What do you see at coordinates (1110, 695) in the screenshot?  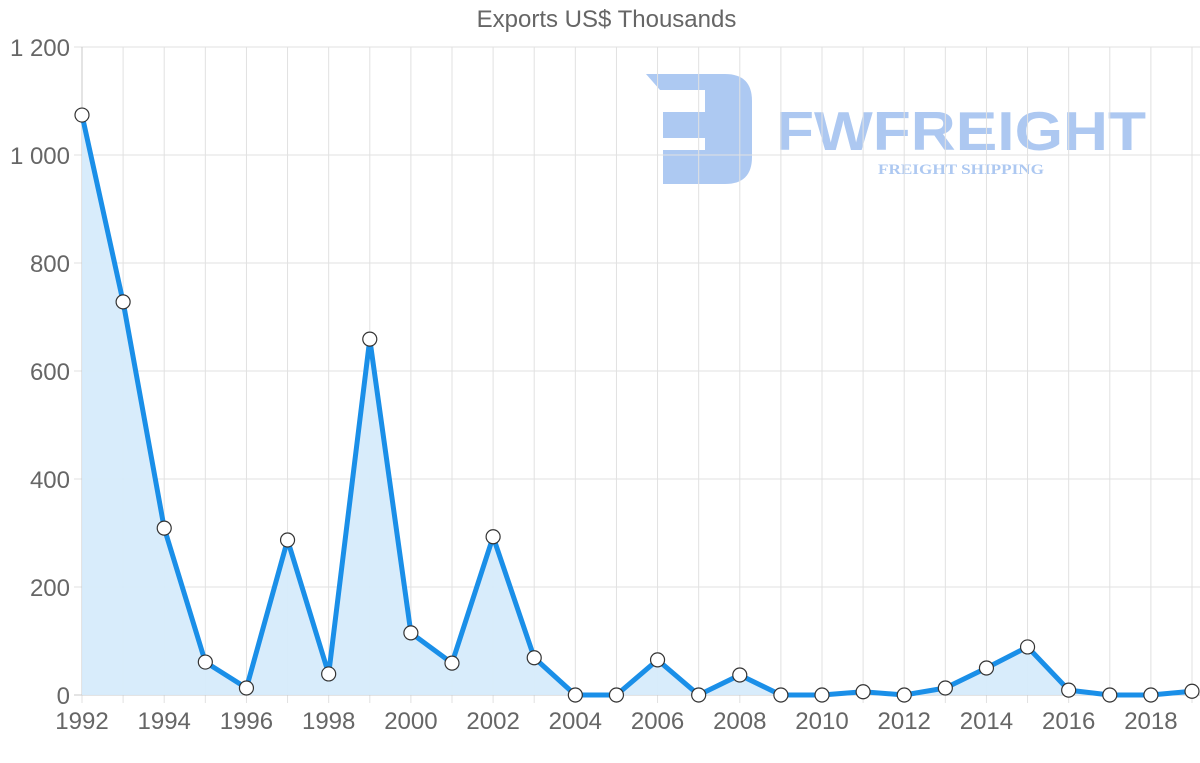 I see `data-point-2017` at bounding box center [1110, 695].